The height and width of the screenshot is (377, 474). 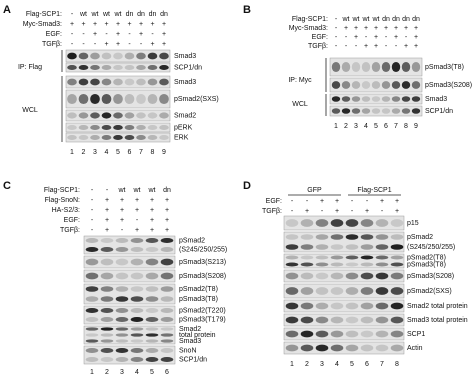 What do you see at coordinates (185, 82) in the screenshot?
I see `band-label: Smad3` at bounding box center [185, 82].